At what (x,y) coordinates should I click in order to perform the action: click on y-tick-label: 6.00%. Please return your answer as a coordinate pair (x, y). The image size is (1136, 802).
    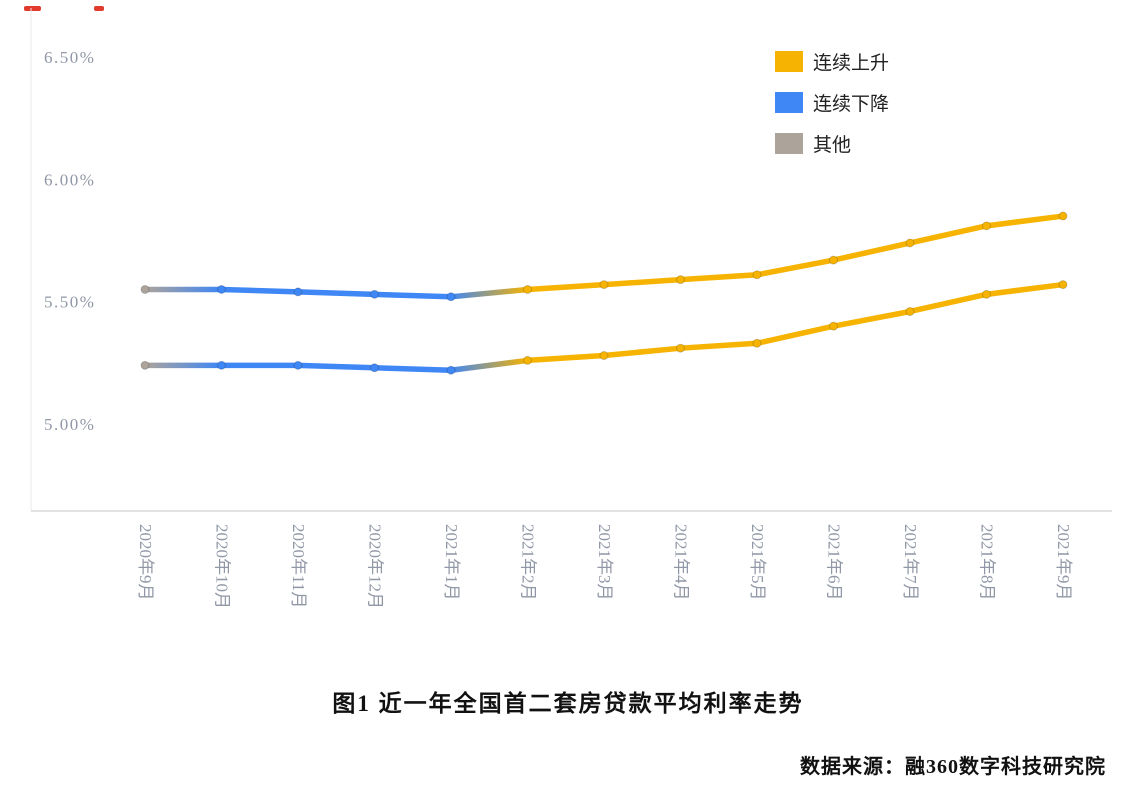
    Looking at the image, I should click on (69, 179).